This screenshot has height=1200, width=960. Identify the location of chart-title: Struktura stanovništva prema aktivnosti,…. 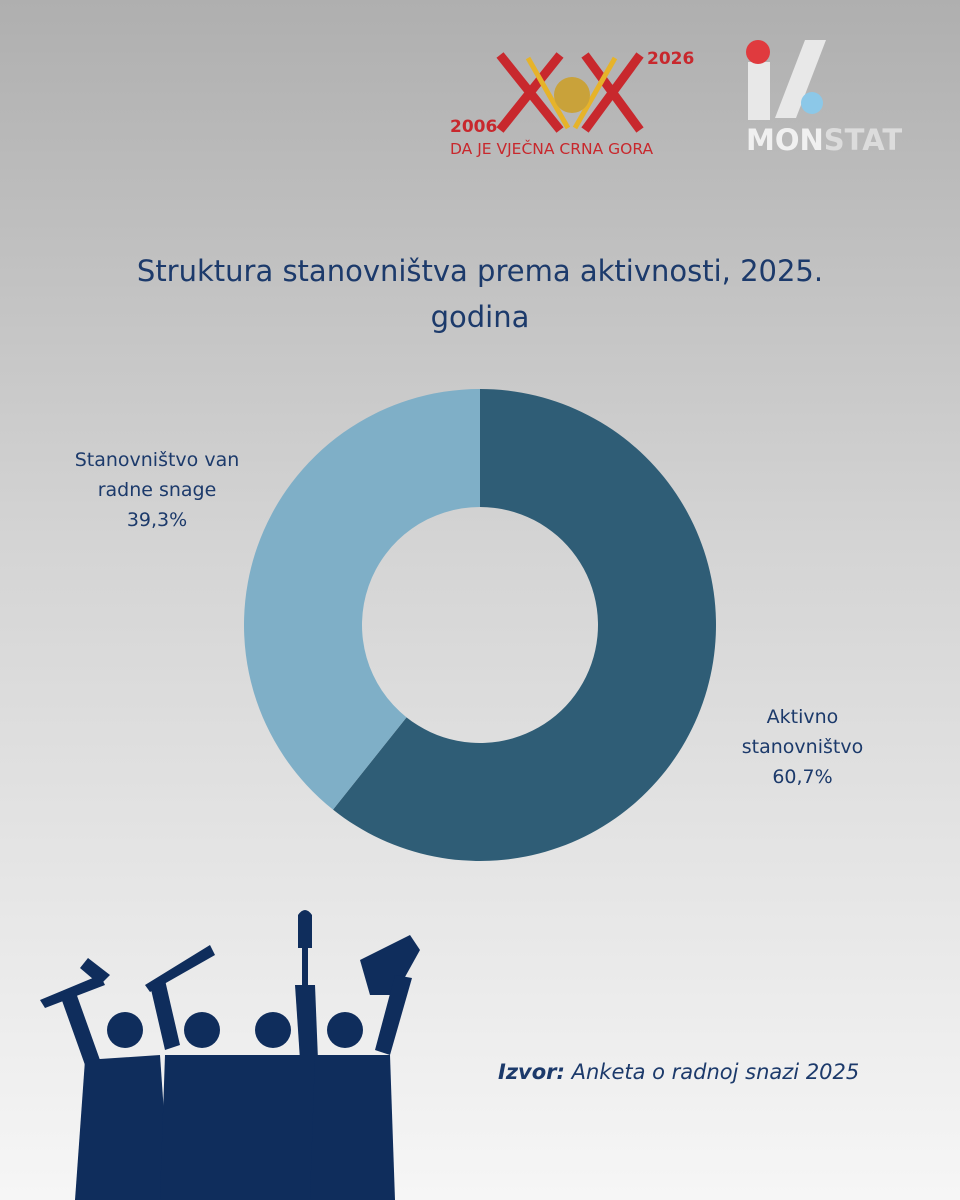
(480, 294).